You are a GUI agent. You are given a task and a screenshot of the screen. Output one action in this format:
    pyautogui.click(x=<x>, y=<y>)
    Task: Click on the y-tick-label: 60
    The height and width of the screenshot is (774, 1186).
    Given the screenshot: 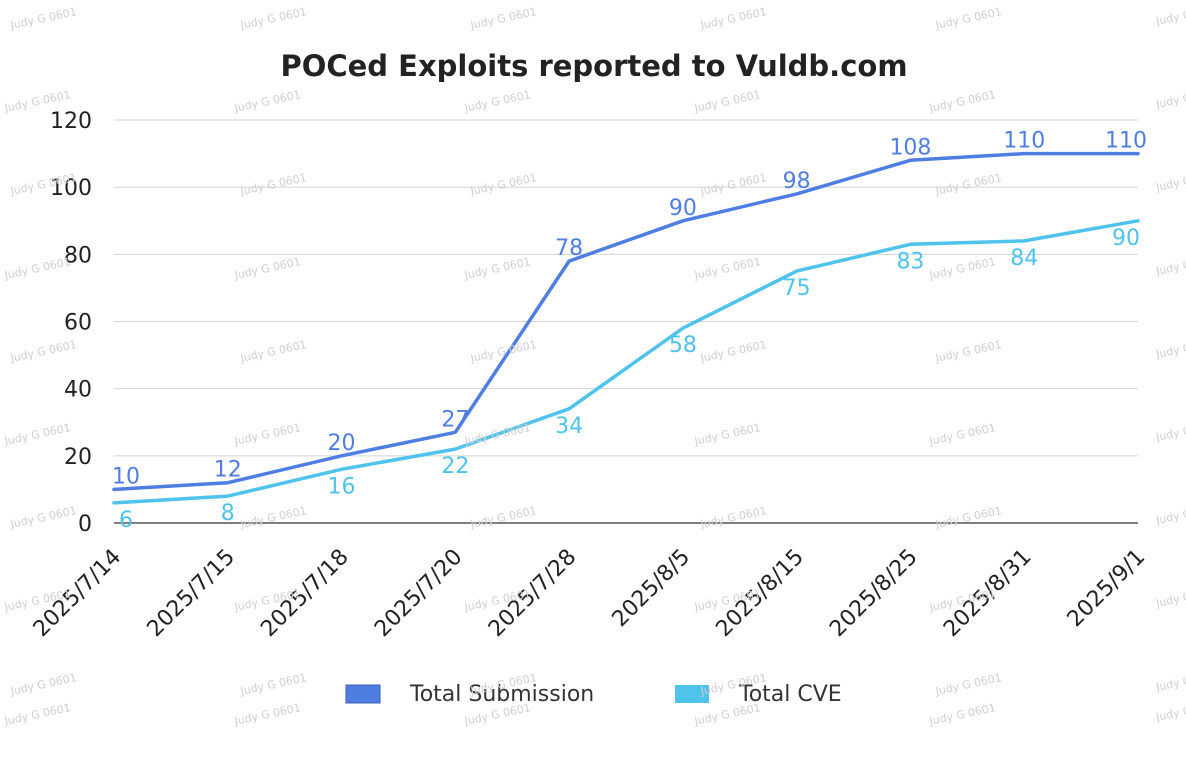 What is the action you would take?
    pyautogui.click(x=78, y=323)
    